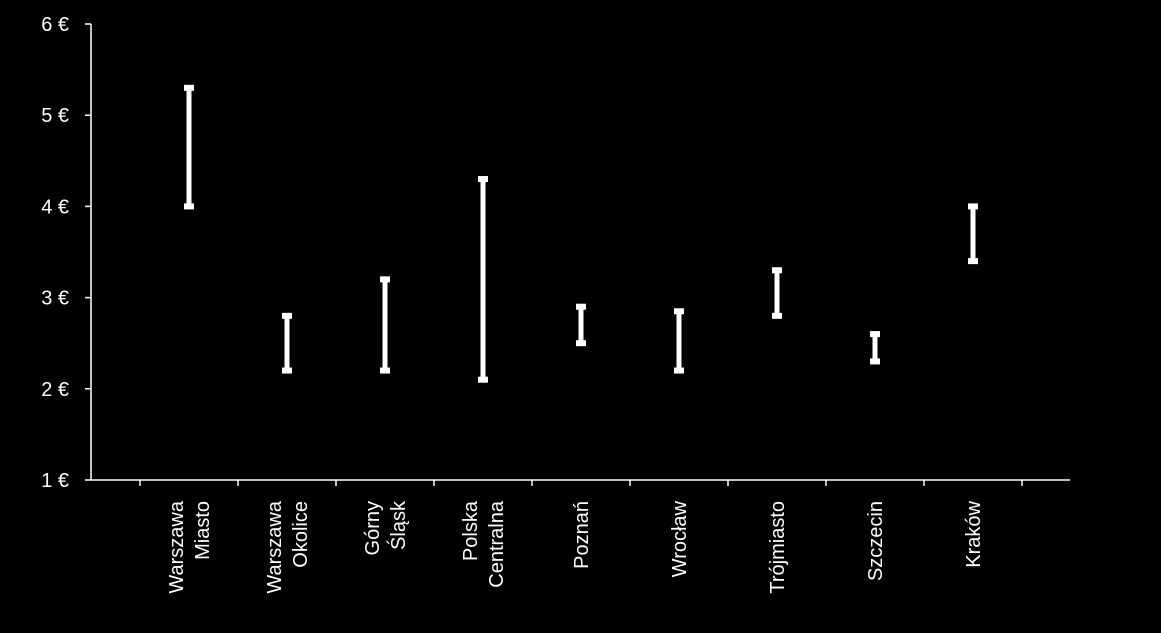  What do you see at coordinates (471, 530) in the screenshot?
I see `category-label: Polska` at bounding box center [471, 530].